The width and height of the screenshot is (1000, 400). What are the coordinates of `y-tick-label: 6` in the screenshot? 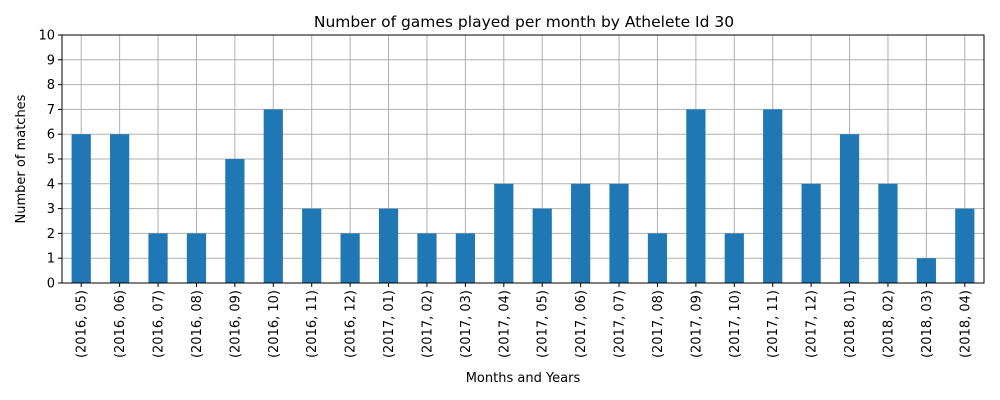 It's located at (51, 135).